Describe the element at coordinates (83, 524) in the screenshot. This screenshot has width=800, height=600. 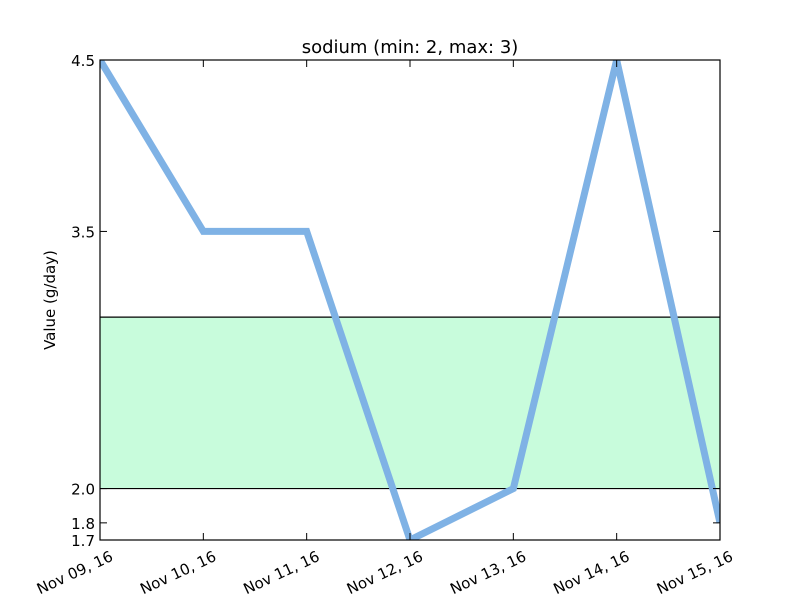
I see `y-tick-label: 1.8` at that location.